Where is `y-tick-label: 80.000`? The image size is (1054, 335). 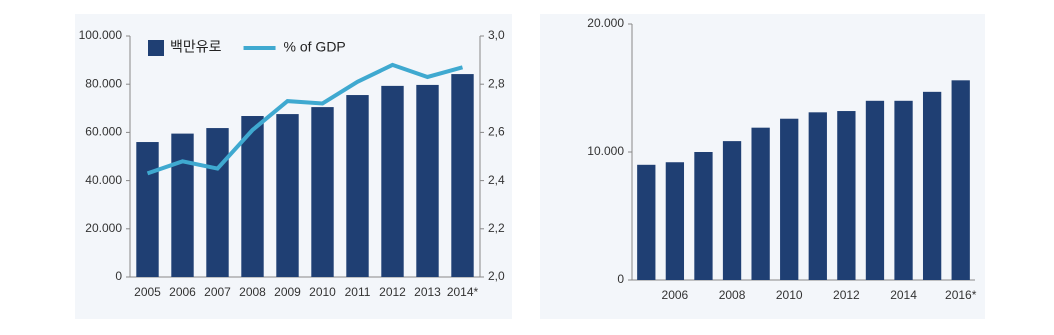
y-tick-label: 80.000 is located at coordinates (103, 83).